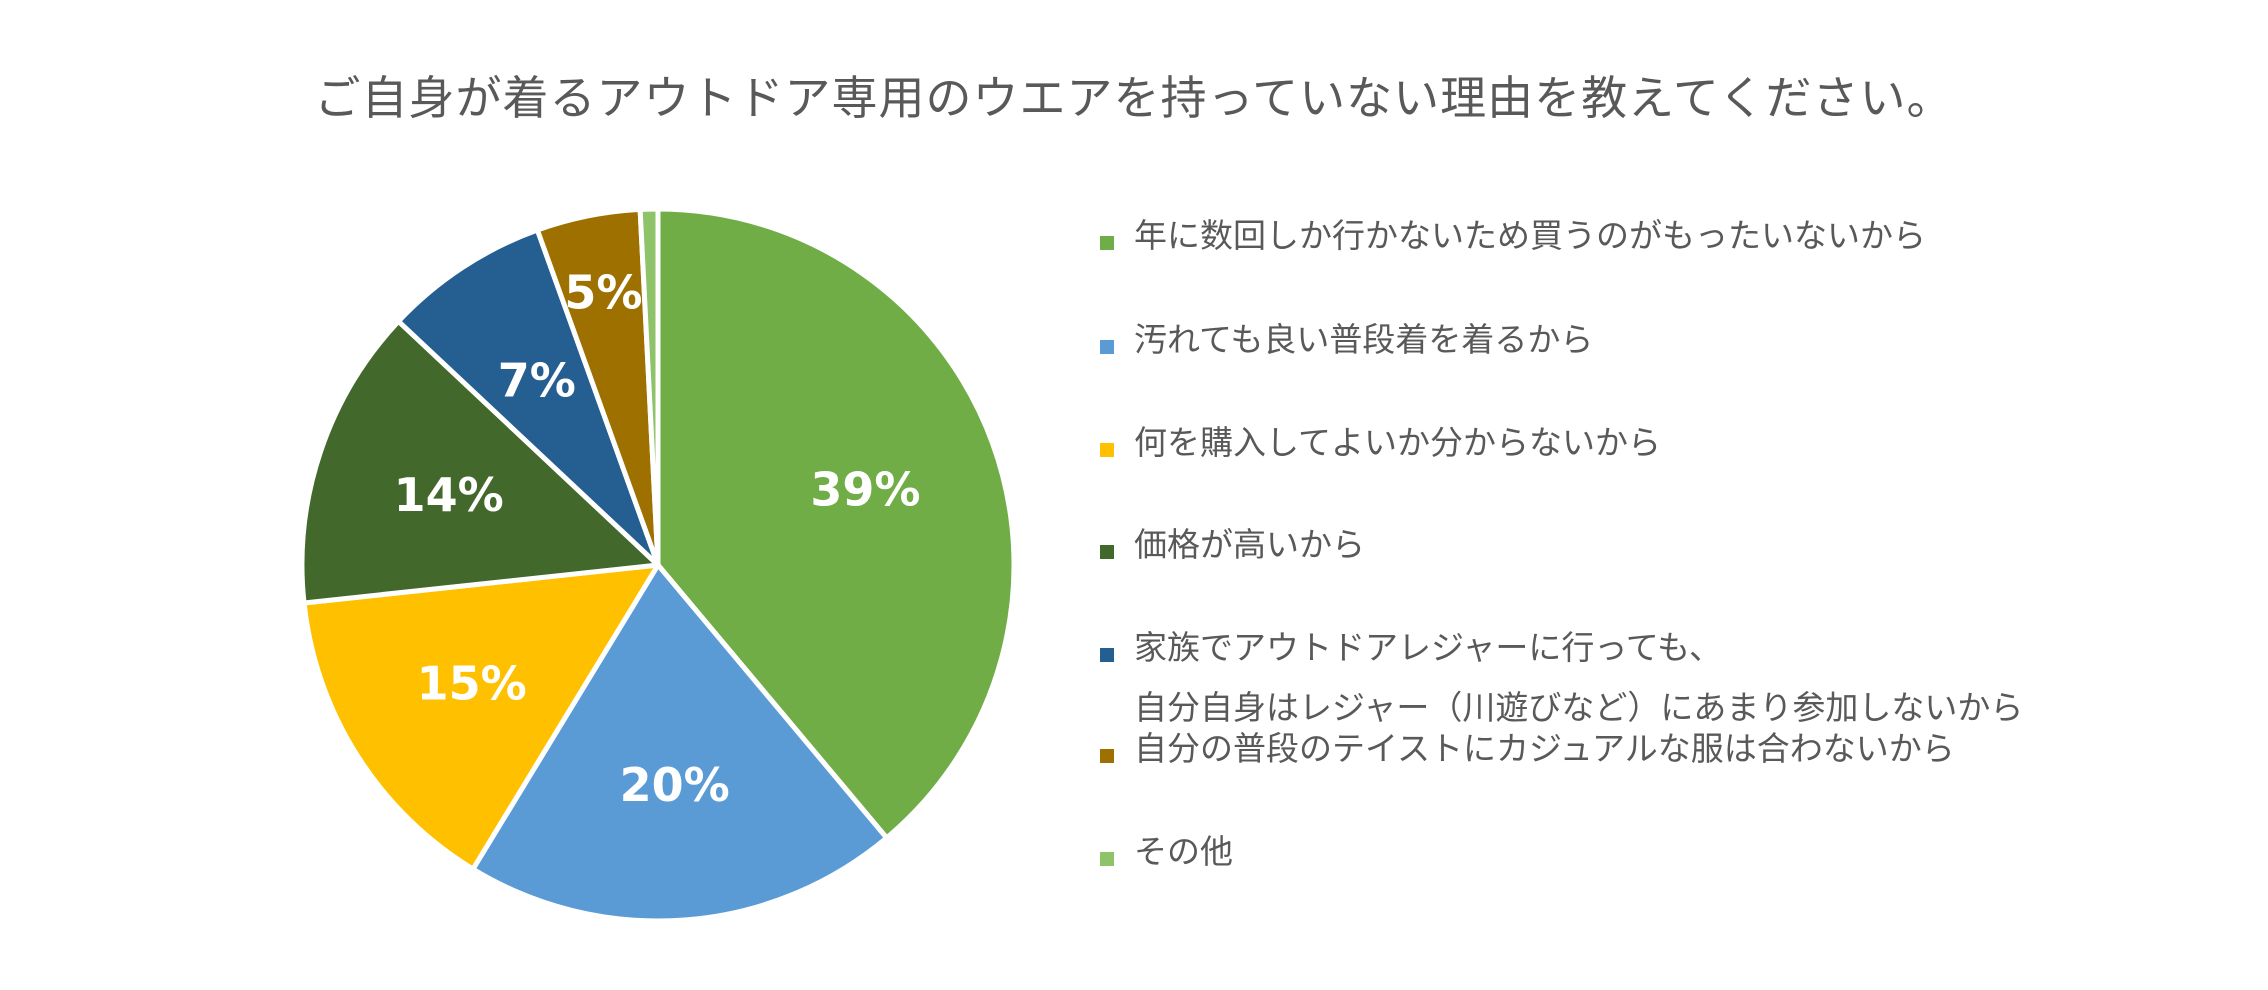 The height and width of the screenshot is (990, 2268). Describe the element at coordinates (1398, 442) in the screenshot. I see `legend-label: 何を購入してよいか分からないから` at that location.